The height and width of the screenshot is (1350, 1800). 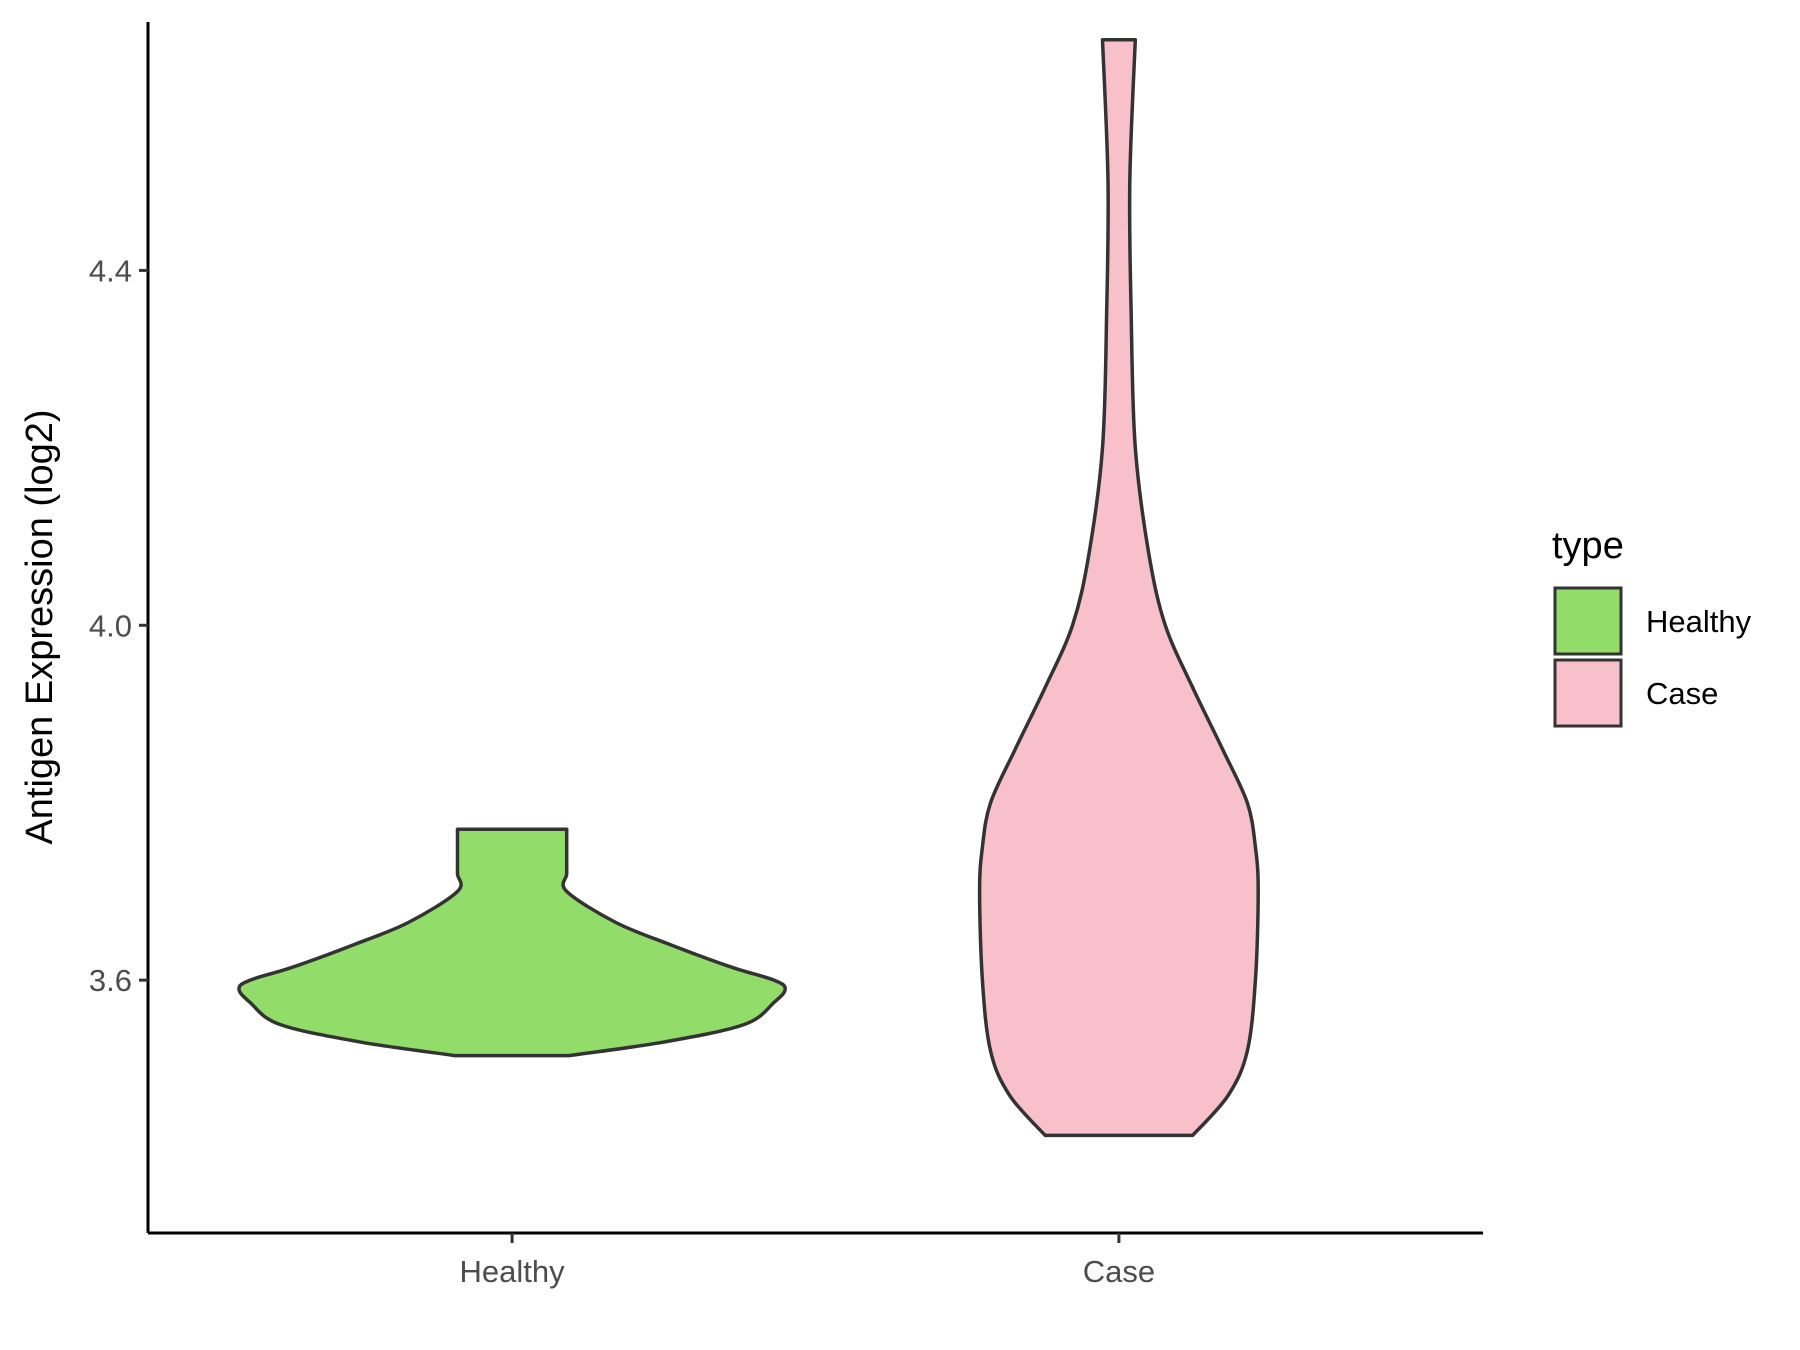 I want to click on legend-label-healthy: Healthy, so click(x=1699, y=621).